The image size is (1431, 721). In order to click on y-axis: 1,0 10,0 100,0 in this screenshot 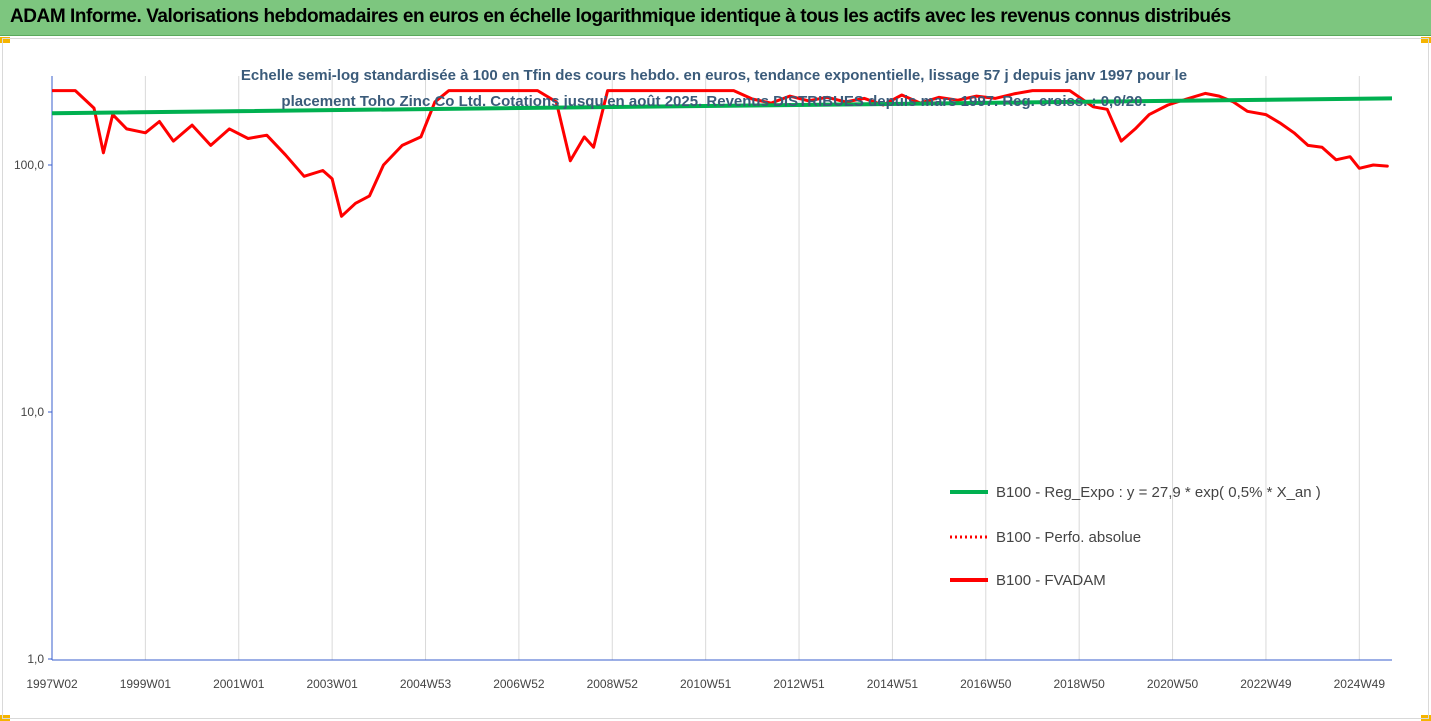, I will do `click(33, 371)`.